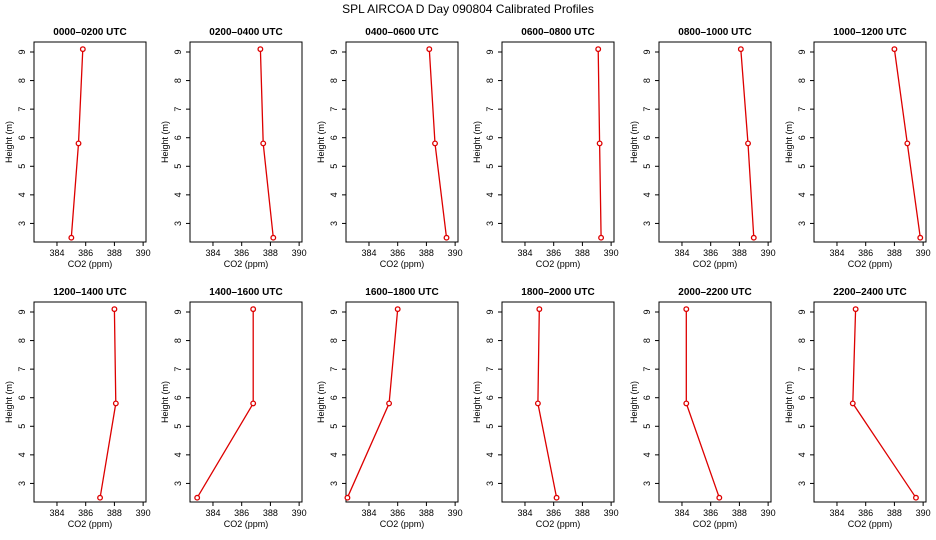  What do you see at coordinates (245, 292) in the screenshot?
I see `panel-title: 1400–1600 UTC` at bounding box center [245, 292].